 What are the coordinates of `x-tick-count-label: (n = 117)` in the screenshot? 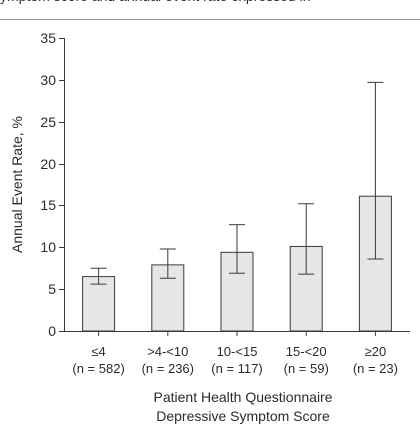 It's located at (236, 368).